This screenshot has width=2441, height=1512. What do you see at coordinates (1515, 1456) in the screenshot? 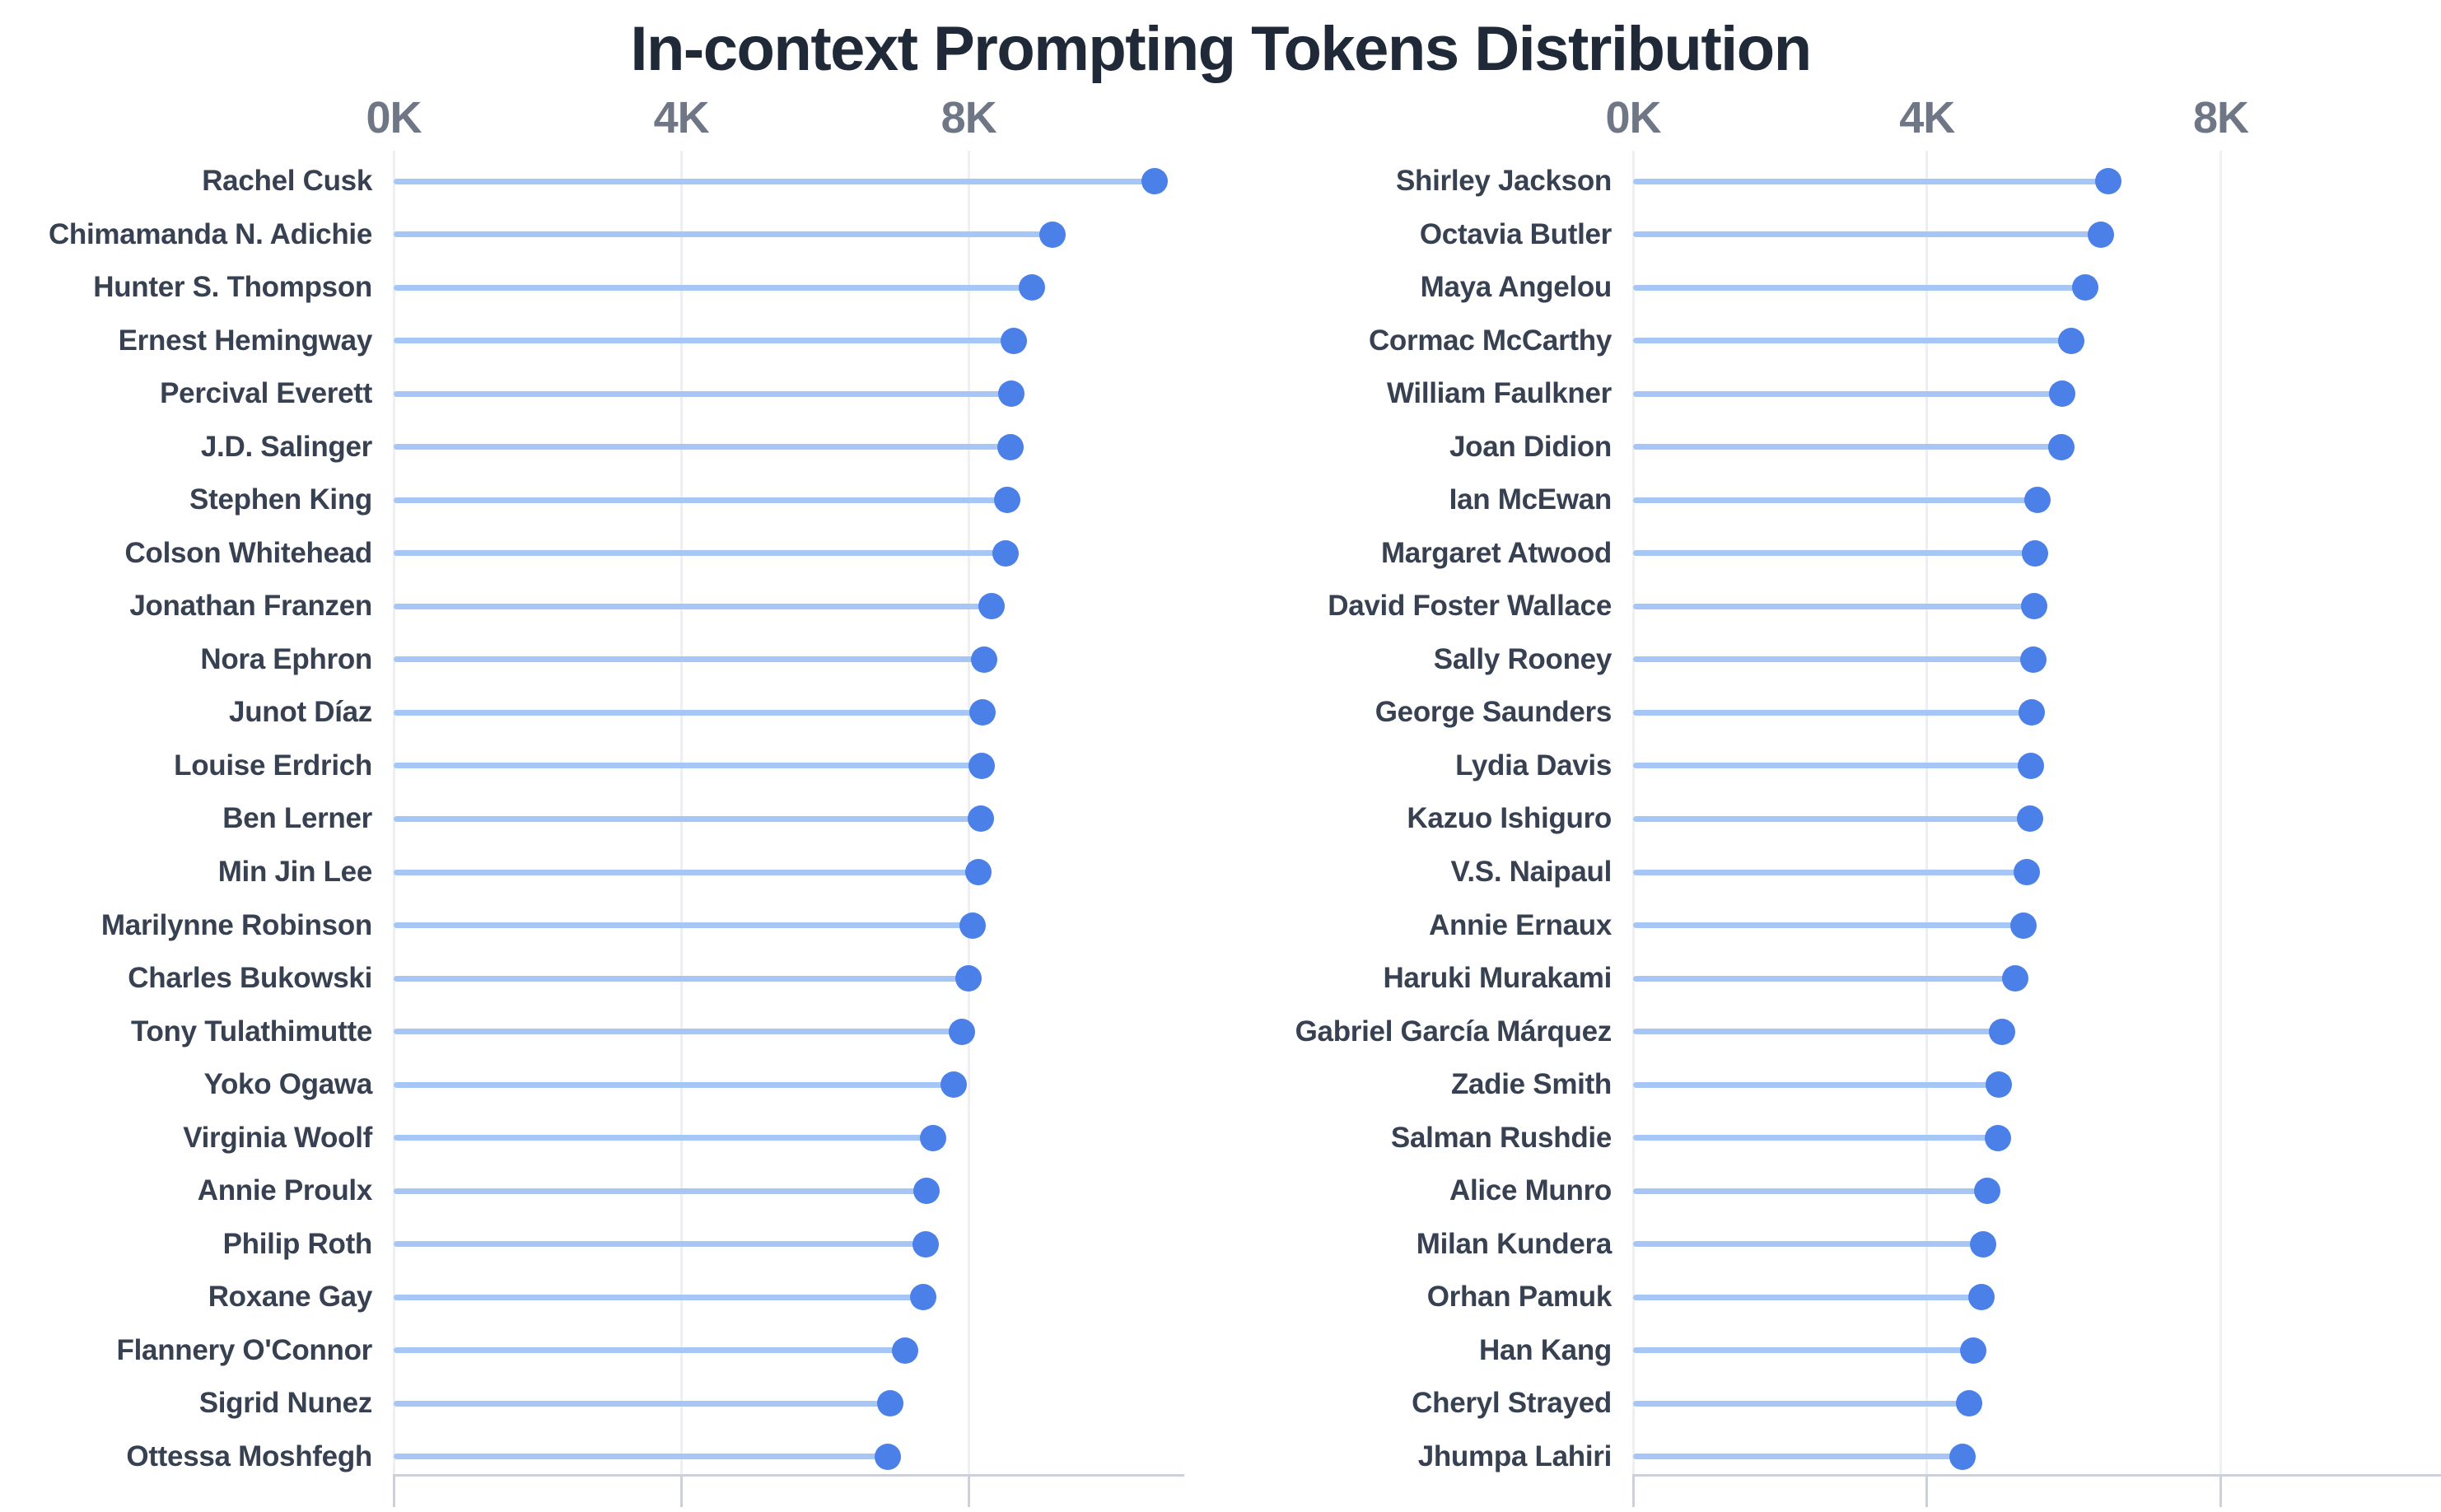
I see `category-label: Jhumpa Lahiri` at bounding box center [1515, 1456].